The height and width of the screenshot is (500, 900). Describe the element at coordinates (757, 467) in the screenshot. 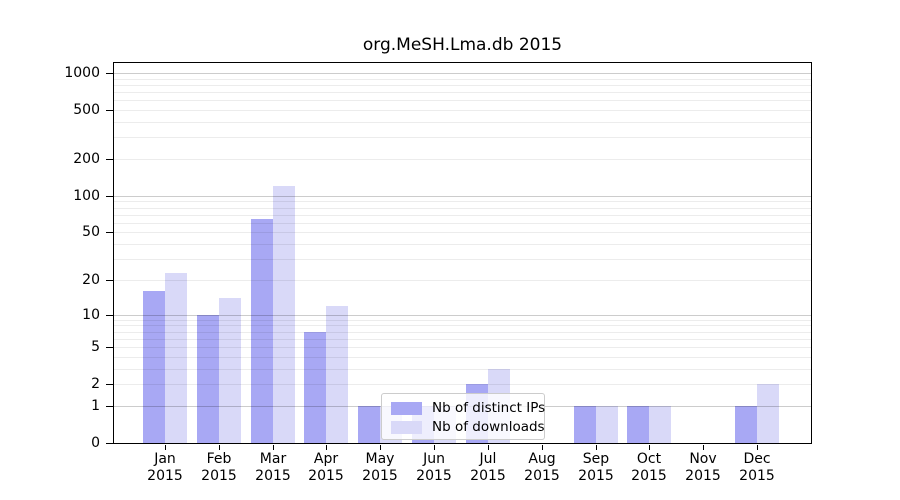

I see `x-tick-label: Dec 2015` at that location.